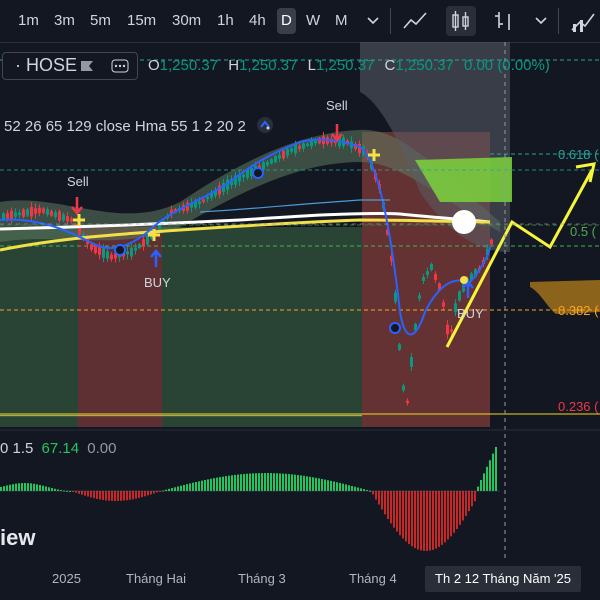 This screenshot has width=600, height=600. I want to click on indicators-icon, so click(583, 21).